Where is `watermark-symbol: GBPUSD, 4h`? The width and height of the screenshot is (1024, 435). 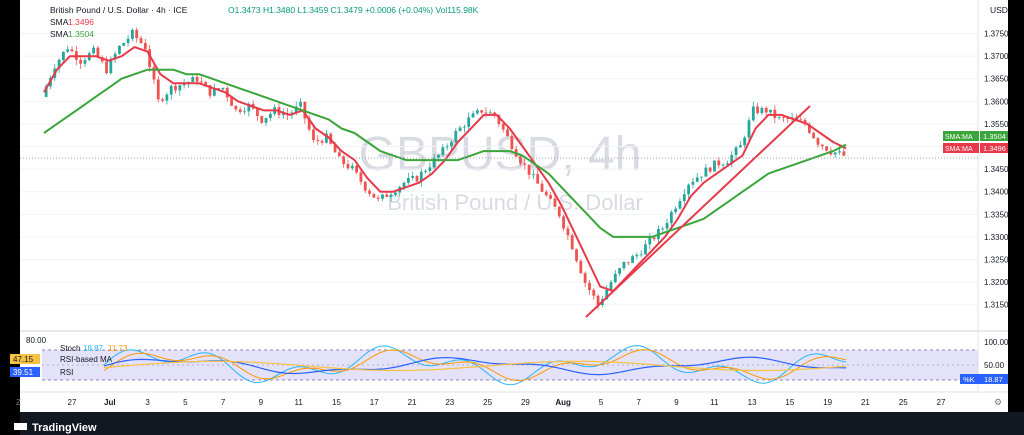 watermark-symbol: GBPUSD, 4h is located at coordinates (500, 154).